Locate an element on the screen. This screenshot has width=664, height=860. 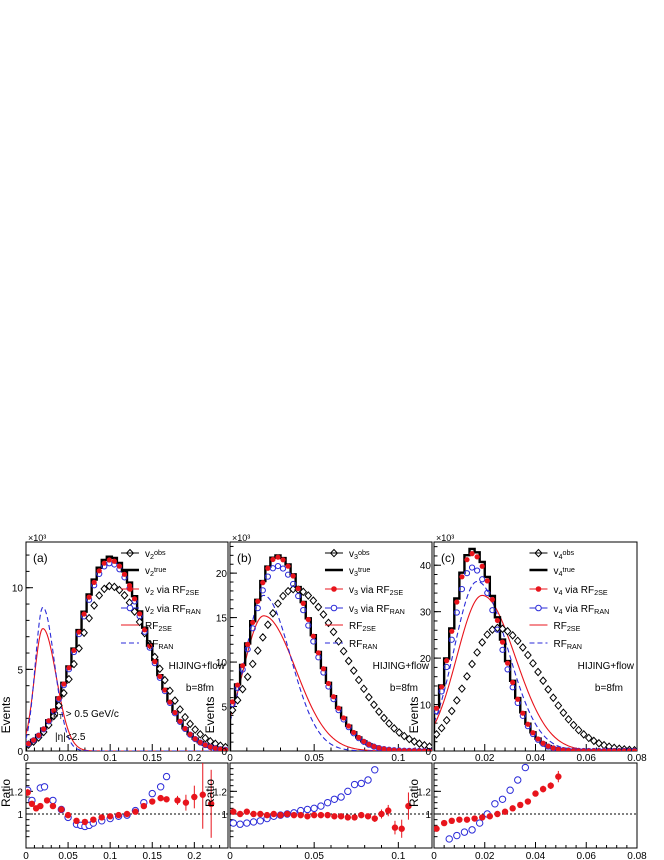
x-tick-label: 0.2 is located at coordinates (194, 758).